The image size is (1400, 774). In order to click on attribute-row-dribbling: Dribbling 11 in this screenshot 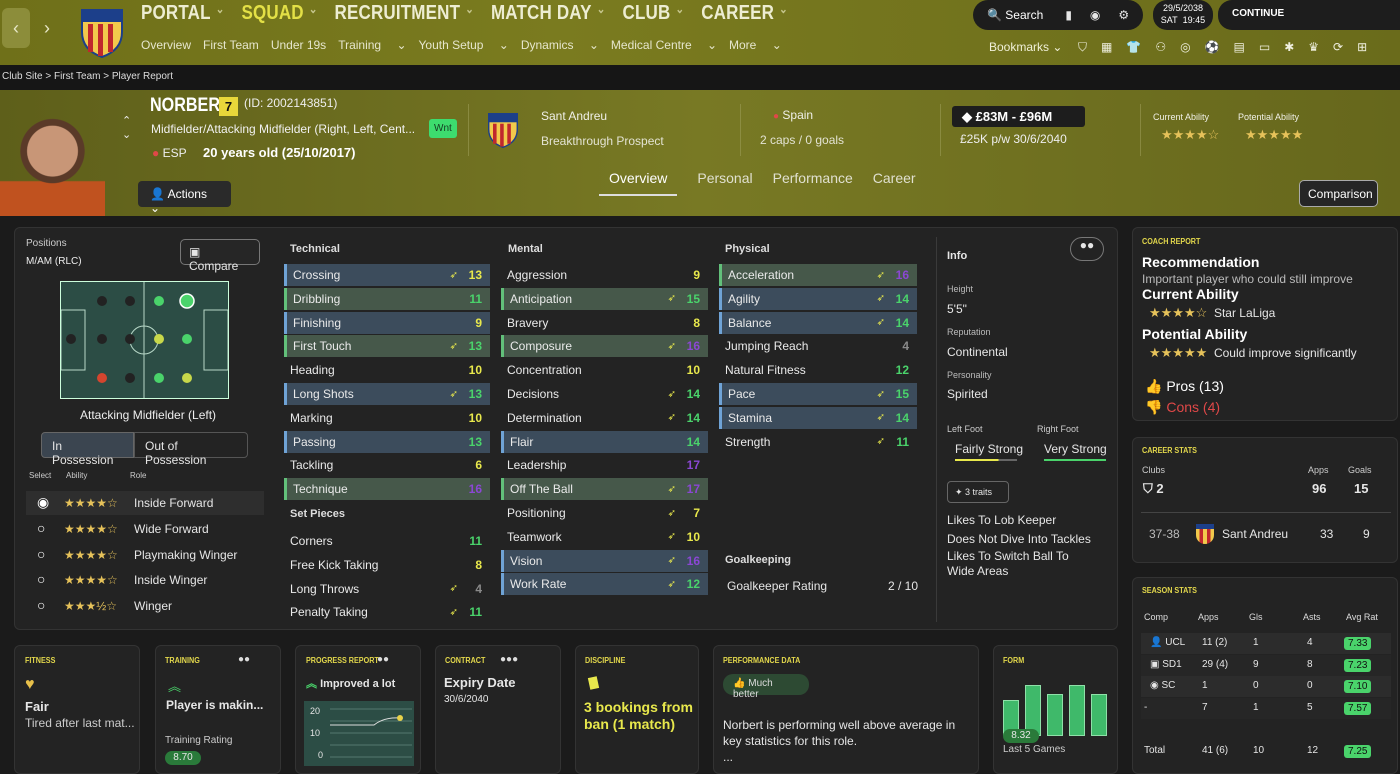, I will do `click(387, 298)`.